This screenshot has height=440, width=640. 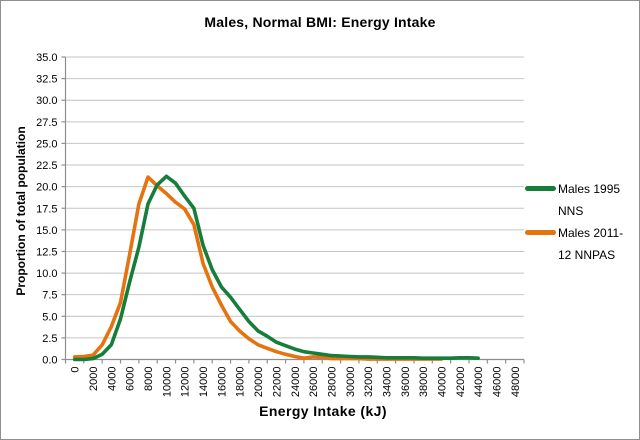 What do you see at coordinates (21, 211) in the screenshot?
I see `y-axis-title: Proportion of total population` at bounding box center [21, 211].